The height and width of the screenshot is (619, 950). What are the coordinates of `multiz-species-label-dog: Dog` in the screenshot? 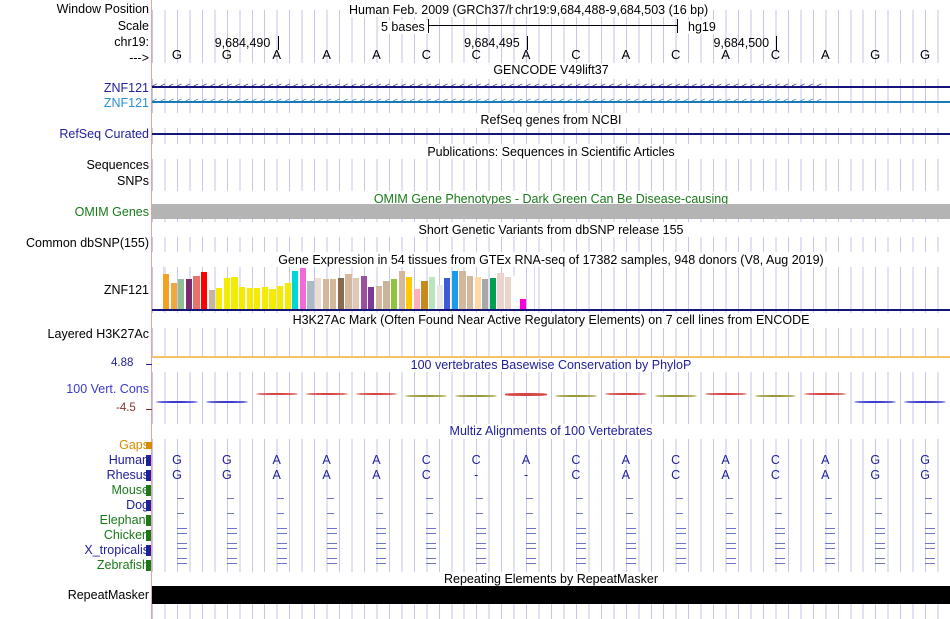 It's located at (137, 505).